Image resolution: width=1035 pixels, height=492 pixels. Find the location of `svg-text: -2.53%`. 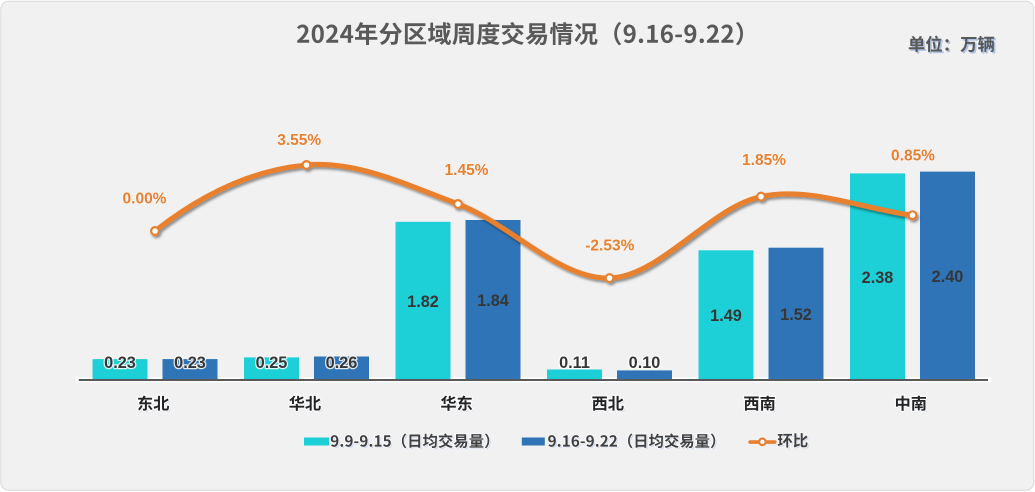

svg-text: -2.53% is located at coordinates (609, 245).